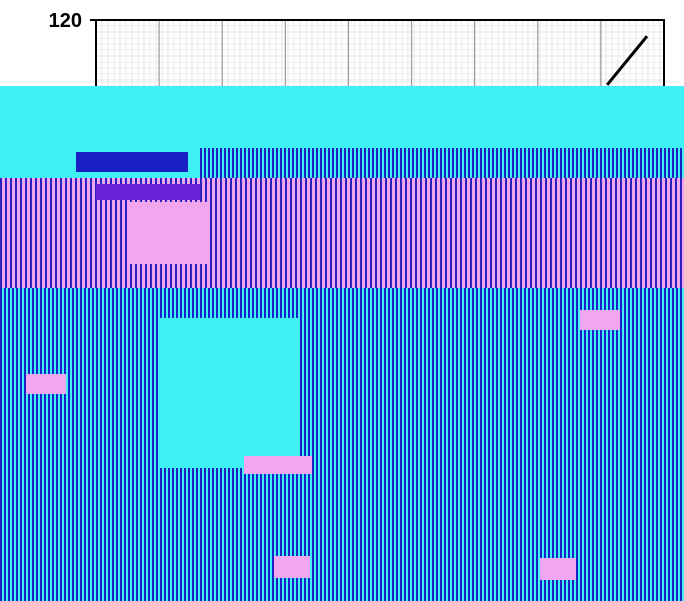 The width and height of the screenshot is (684, 601). Describe the element at coordinates (65, 21) in the screenshot. I see `y-tick-label: 120` at that location.